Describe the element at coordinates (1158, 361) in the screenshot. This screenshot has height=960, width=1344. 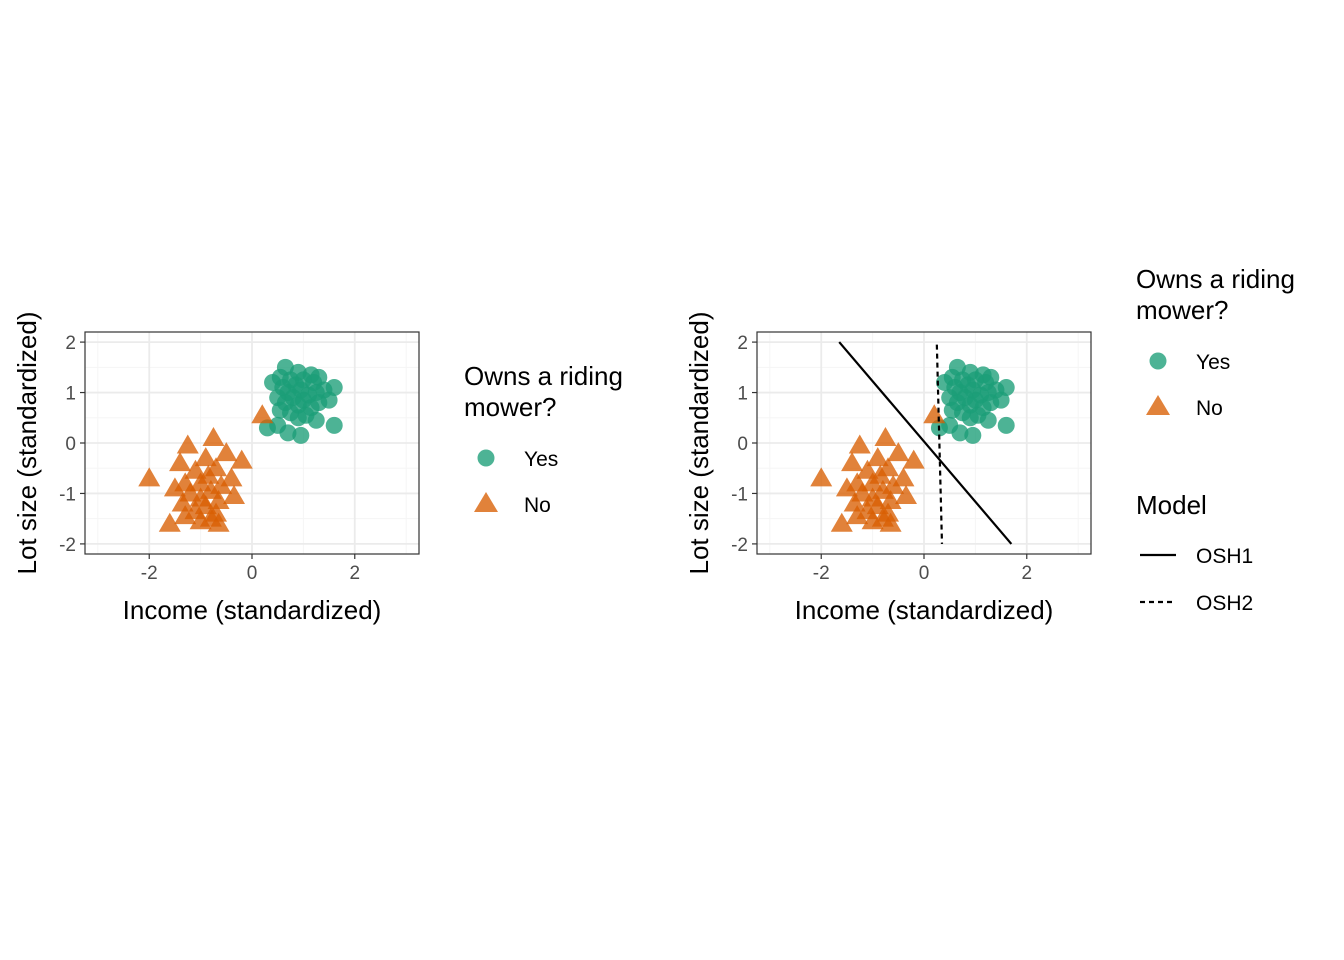
I see `legend-2-yes-key` at that location.